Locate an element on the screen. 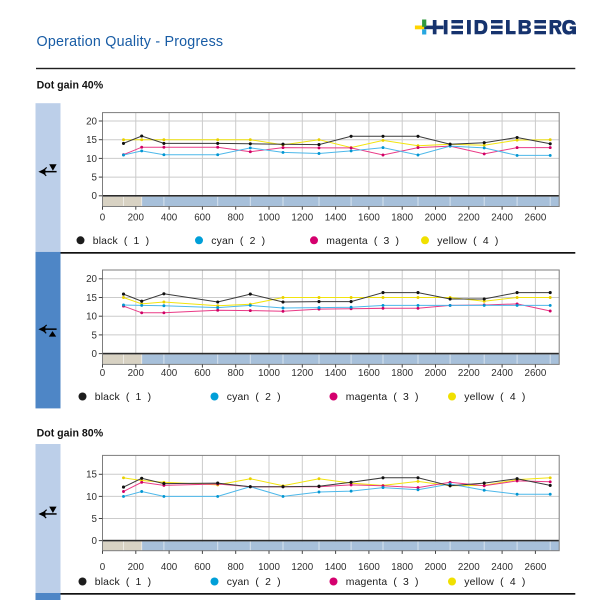  svg-text: Dot gain 40% is located at coordinates (70, 86).